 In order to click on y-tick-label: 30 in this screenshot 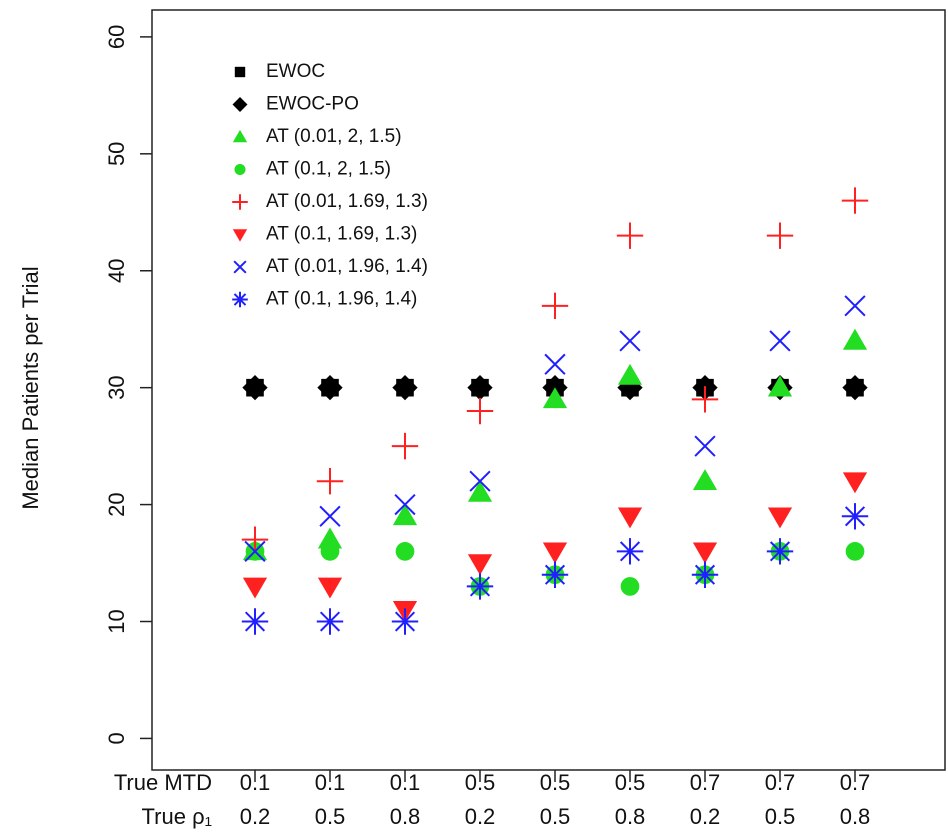, I will do `click(116, 387)`.